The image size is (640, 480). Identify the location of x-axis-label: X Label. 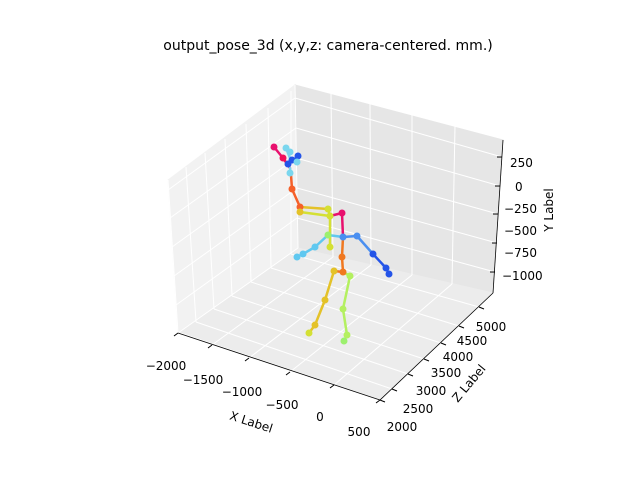
(251, 422).